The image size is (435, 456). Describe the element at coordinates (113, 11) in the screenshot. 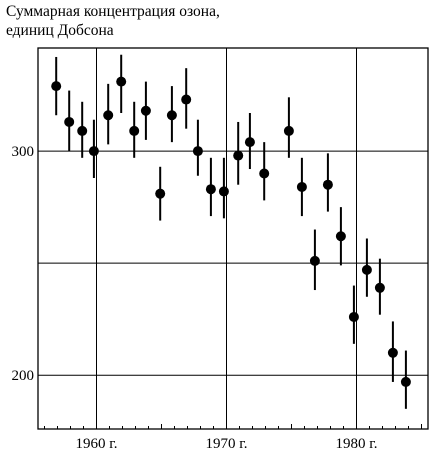

I see `chart-title-line-1: Суммарная концентрация озона,` at that location.